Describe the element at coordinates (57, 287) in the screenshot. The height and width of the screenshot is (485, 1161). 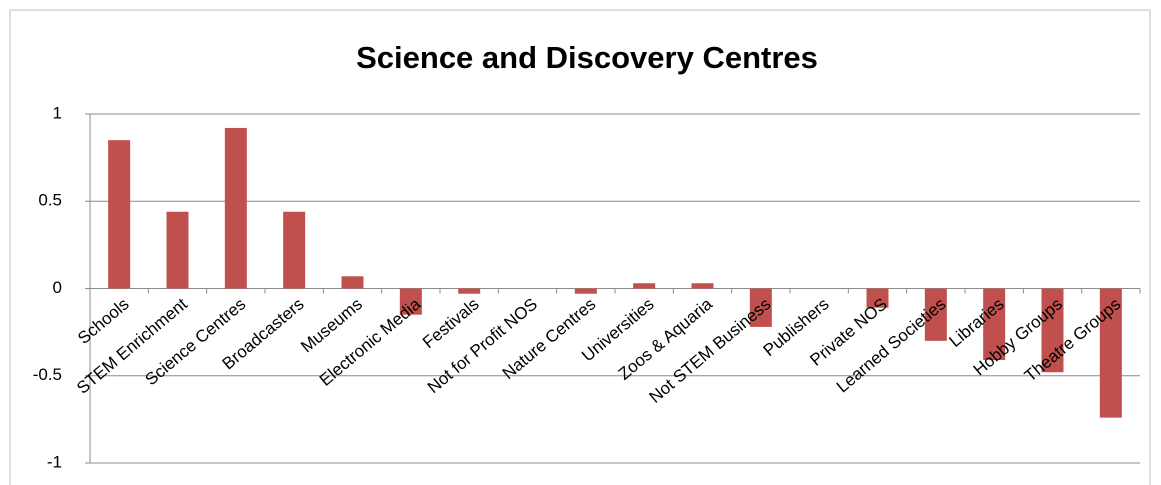
I see `y-tick-label: 0` at that location.